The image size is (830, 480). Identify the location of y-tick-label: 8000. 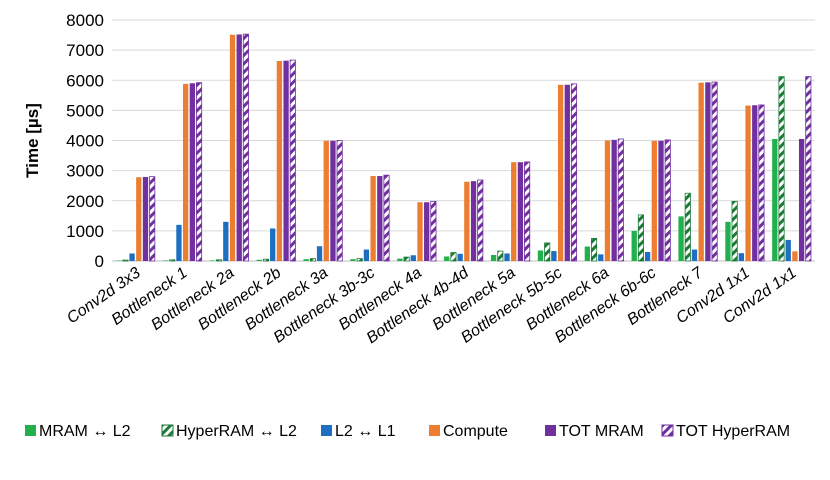
(85, 20).